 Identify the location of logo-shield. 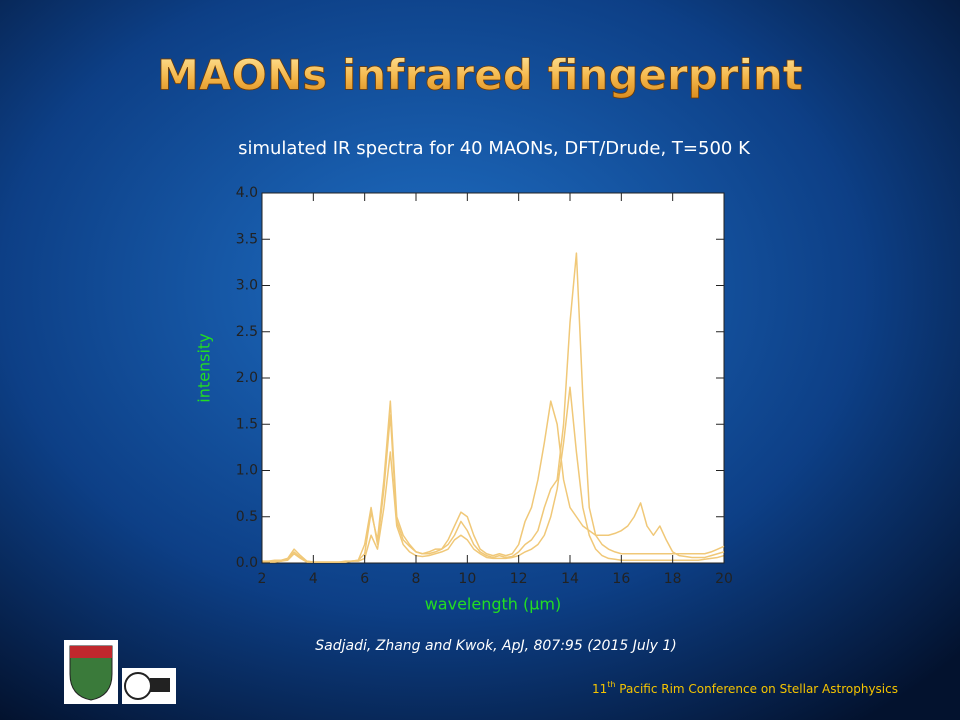
(91, 673).